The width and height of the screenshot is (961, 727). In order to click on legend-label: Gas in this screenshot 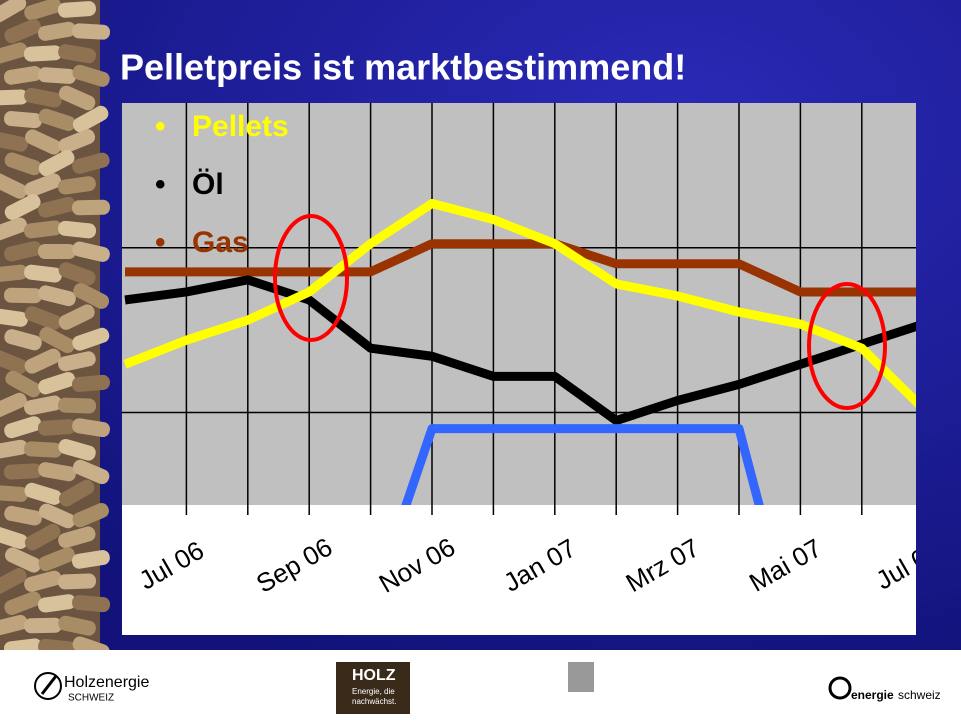, I will do `click(220, 242)`.